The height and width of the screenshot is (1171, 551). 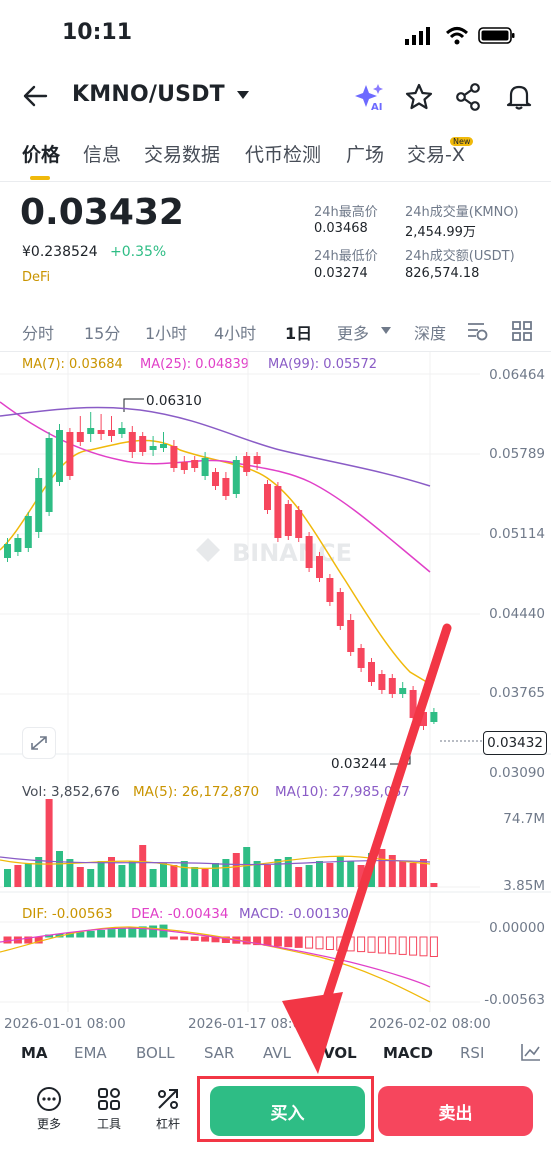 I want to click on tab-token-check: 代币检测, so click(x=283, y=155).